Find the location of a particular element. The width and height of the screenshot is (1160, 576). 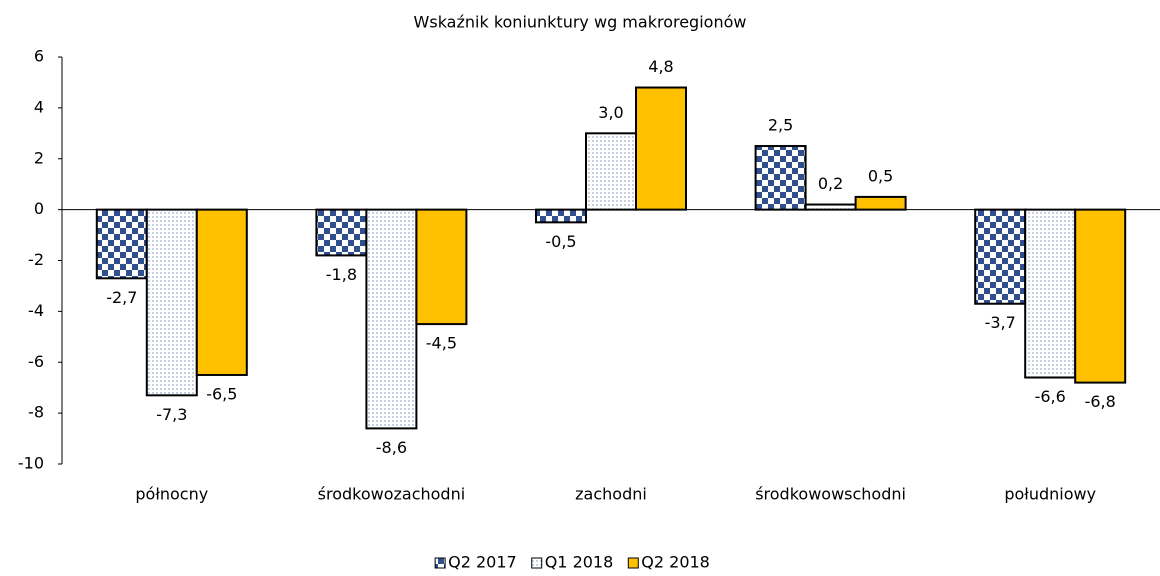

legend-item: Q2 2017 is located at coordinates (475, 562).